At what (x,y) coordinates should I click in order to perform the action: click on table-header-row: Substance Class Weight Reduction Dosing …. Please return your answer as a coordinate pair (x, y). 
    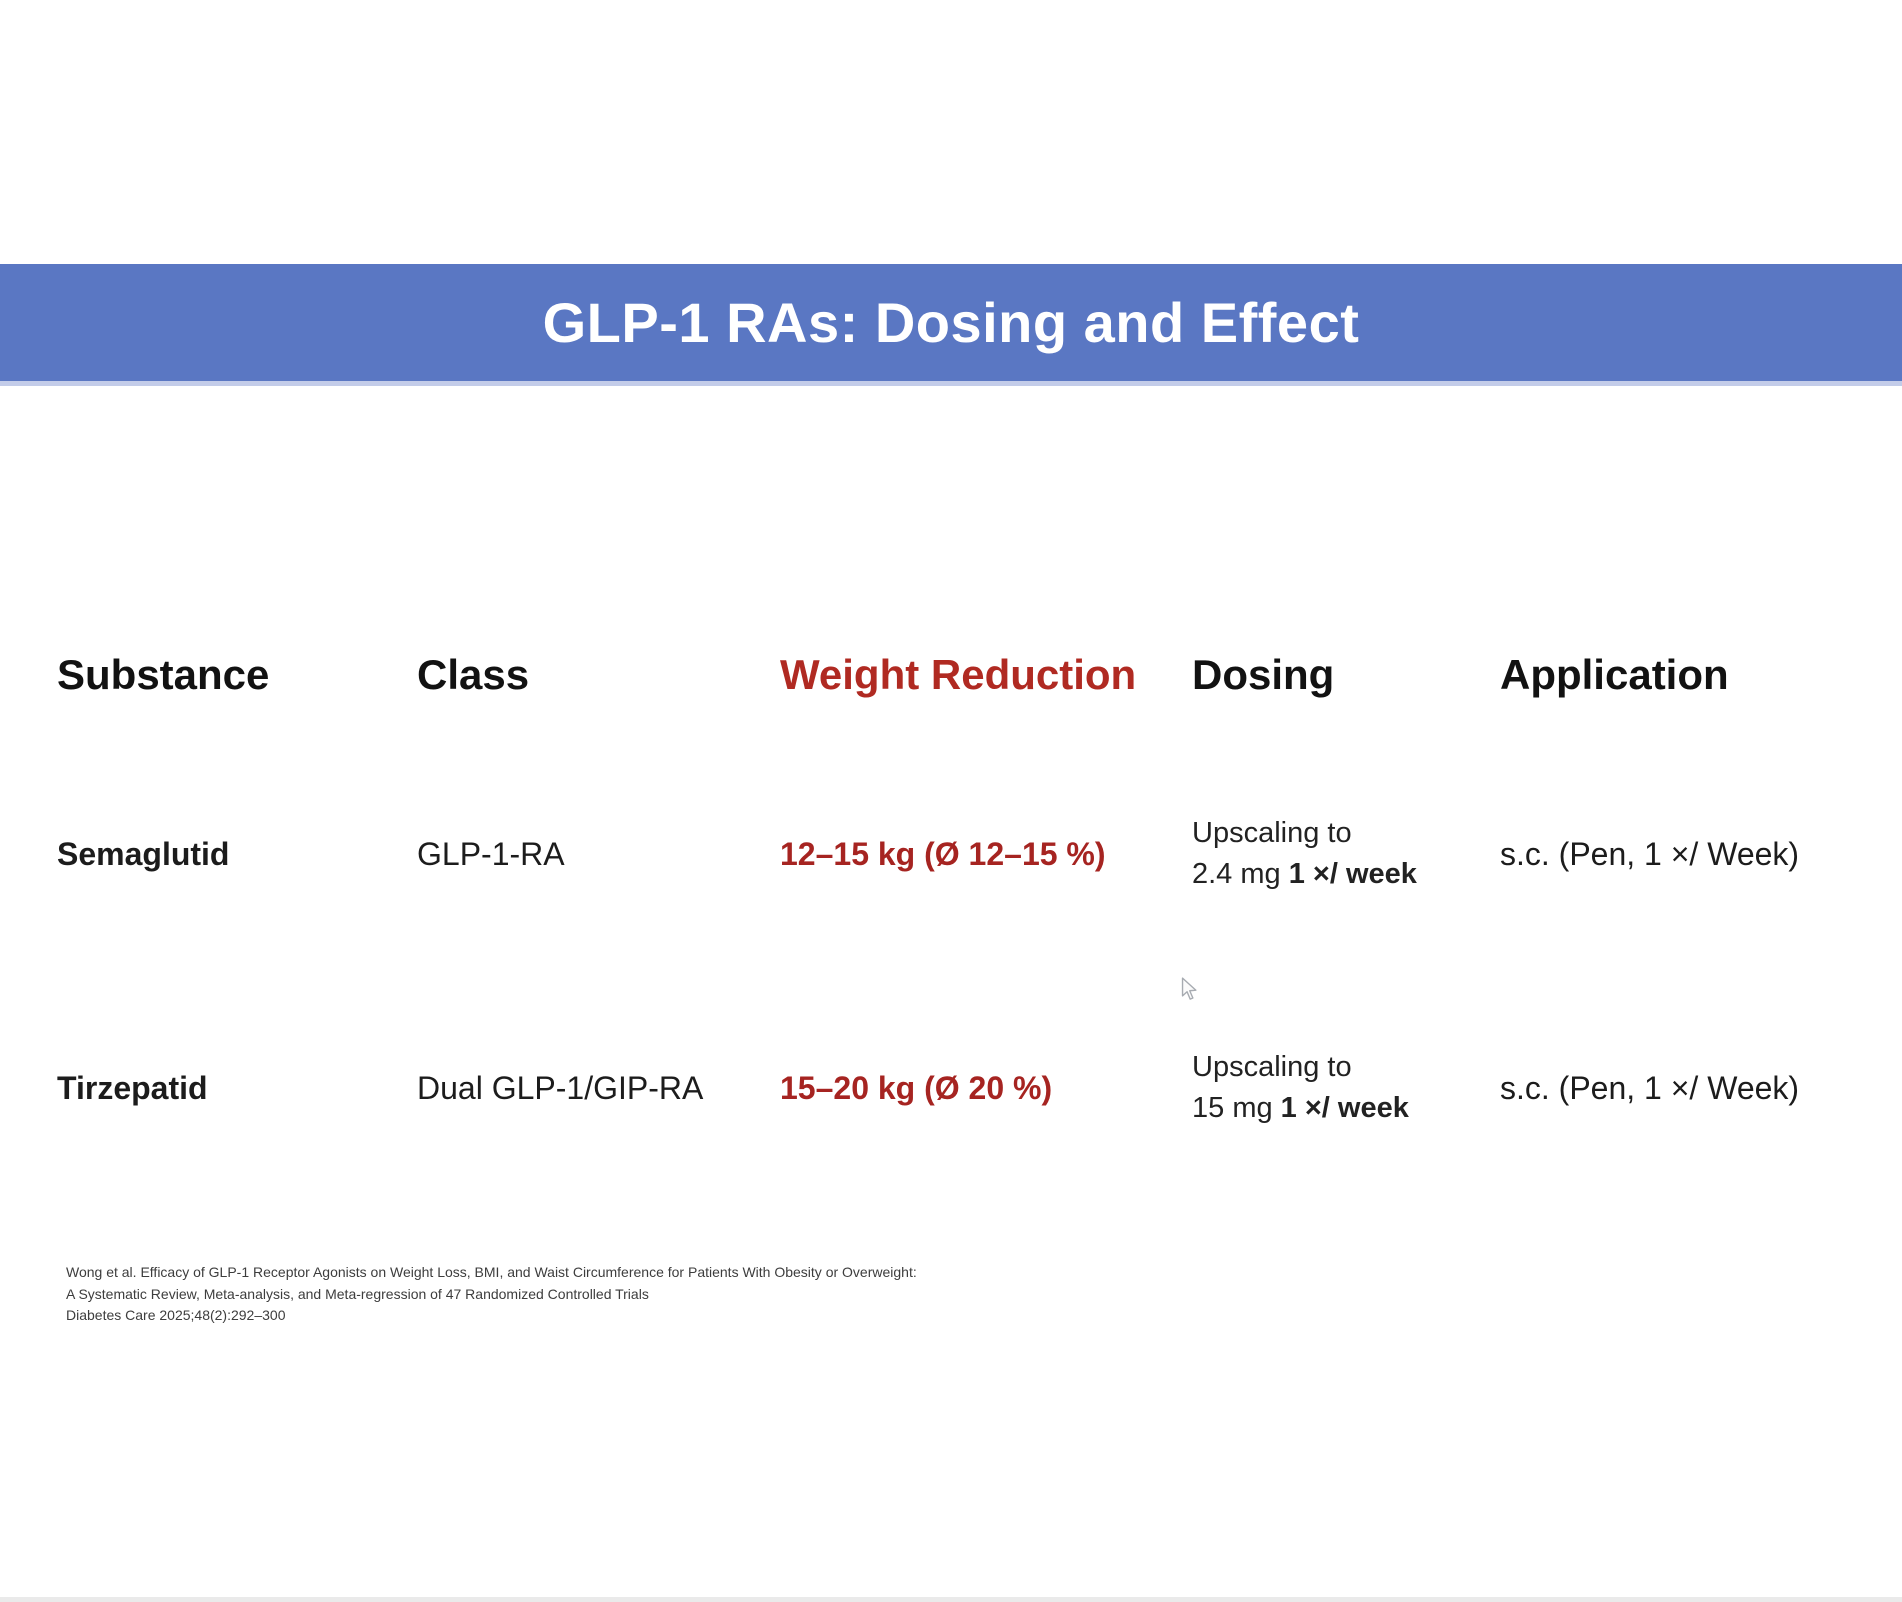
    Looking at the image, I should click on (974, 675).